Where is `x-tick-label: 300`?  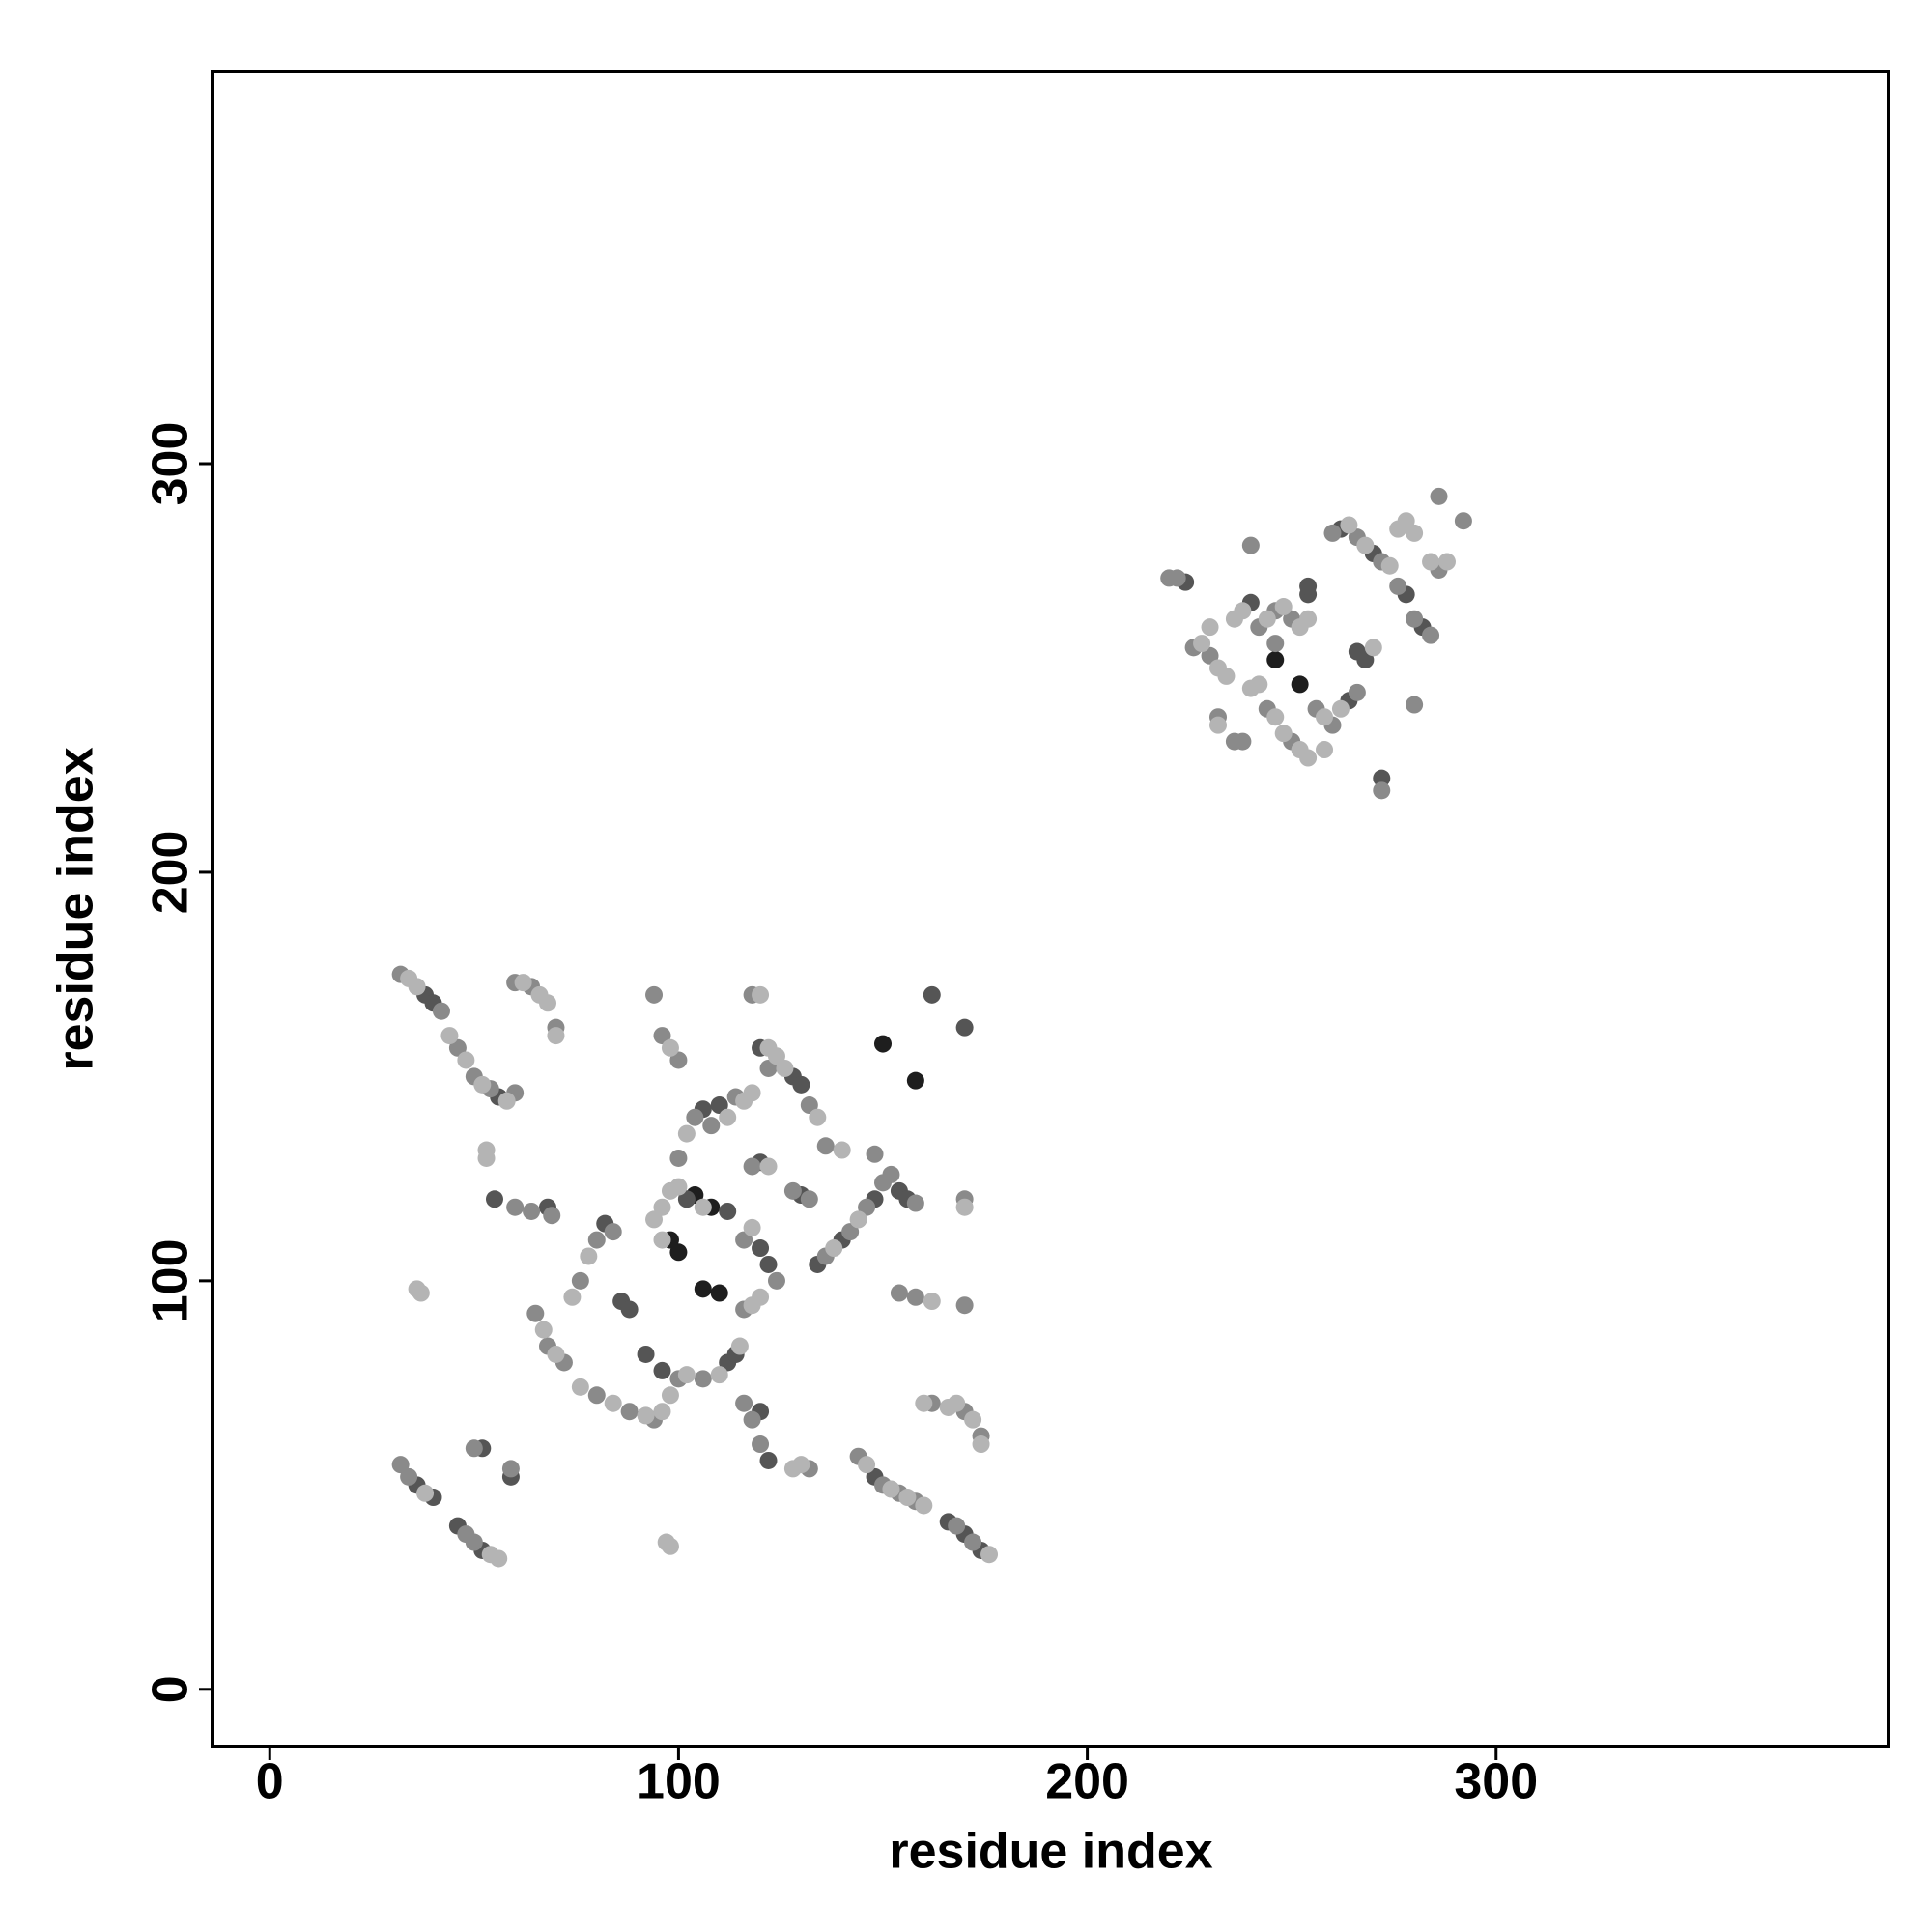 x-tick-label: 300 is located at coordinates (1496, 1782).